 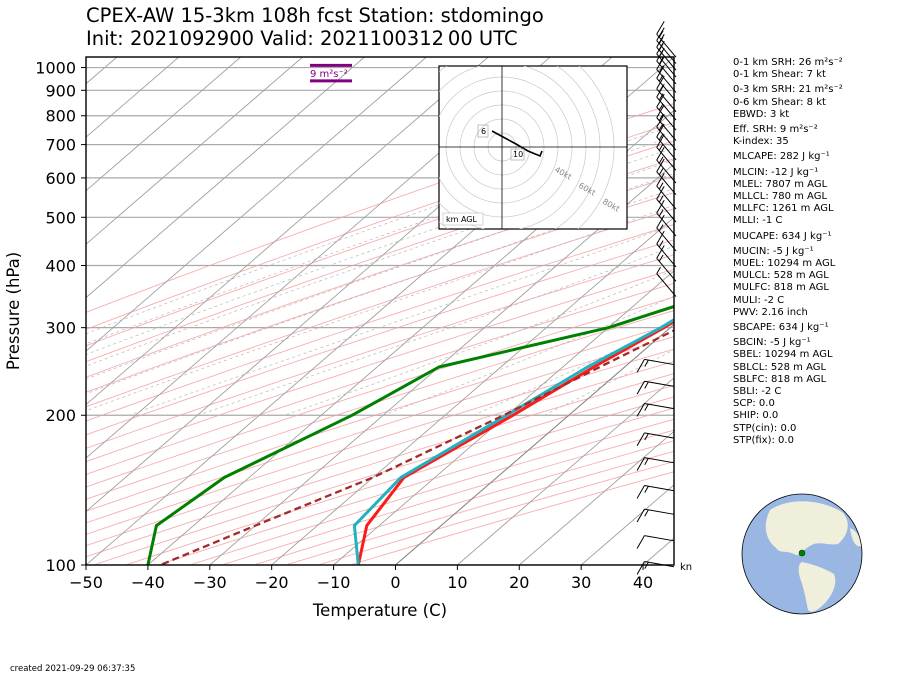 I want to click on y-tick-label: 200, so click(x=60, y=415).